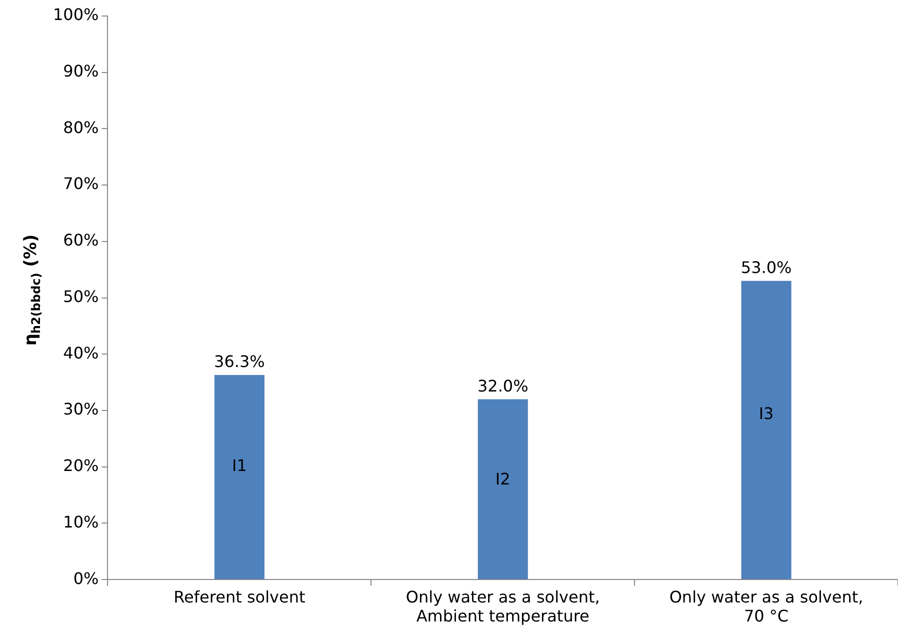 The height and width of the screenshot is (630, 898). What do you see at coordinates (503, 606) in the screenshot?
I see `x-tick-label: Only water as a solvent, Ambient temperature` at bounding box center [503, 606].